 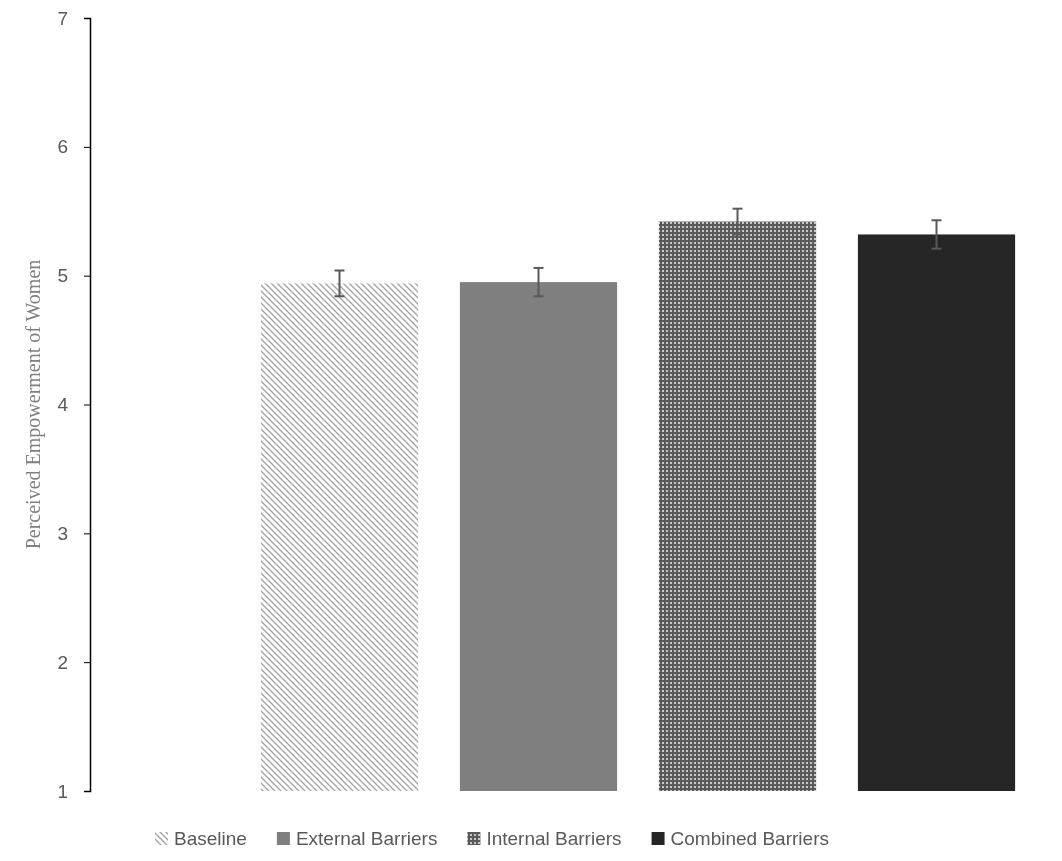 What do you see at coordinates (33, 404) in the screenshot?
I see `y-axis-title: Perceived Empowerment of Women` at bounding box center [33, 404].